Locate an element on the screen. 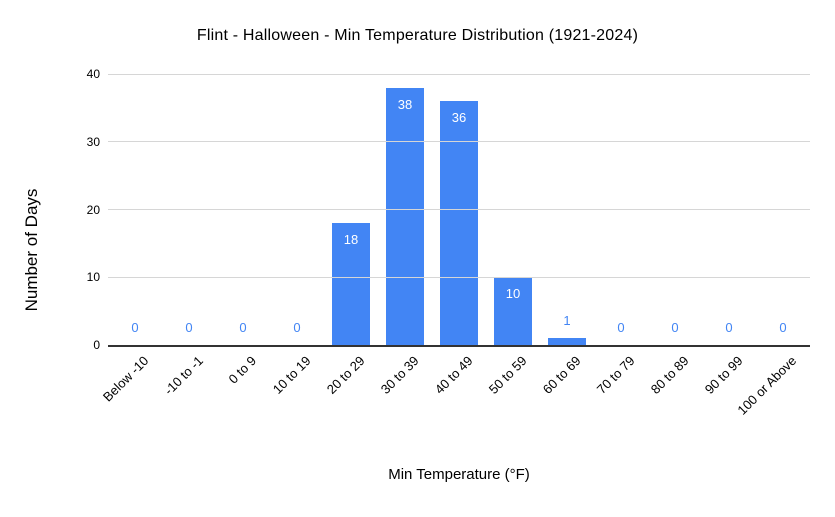 Image resolution: width=835 pixels, height=517 pixels. x-tick-label: -10 to -1 is located at coordinates (183, 375).